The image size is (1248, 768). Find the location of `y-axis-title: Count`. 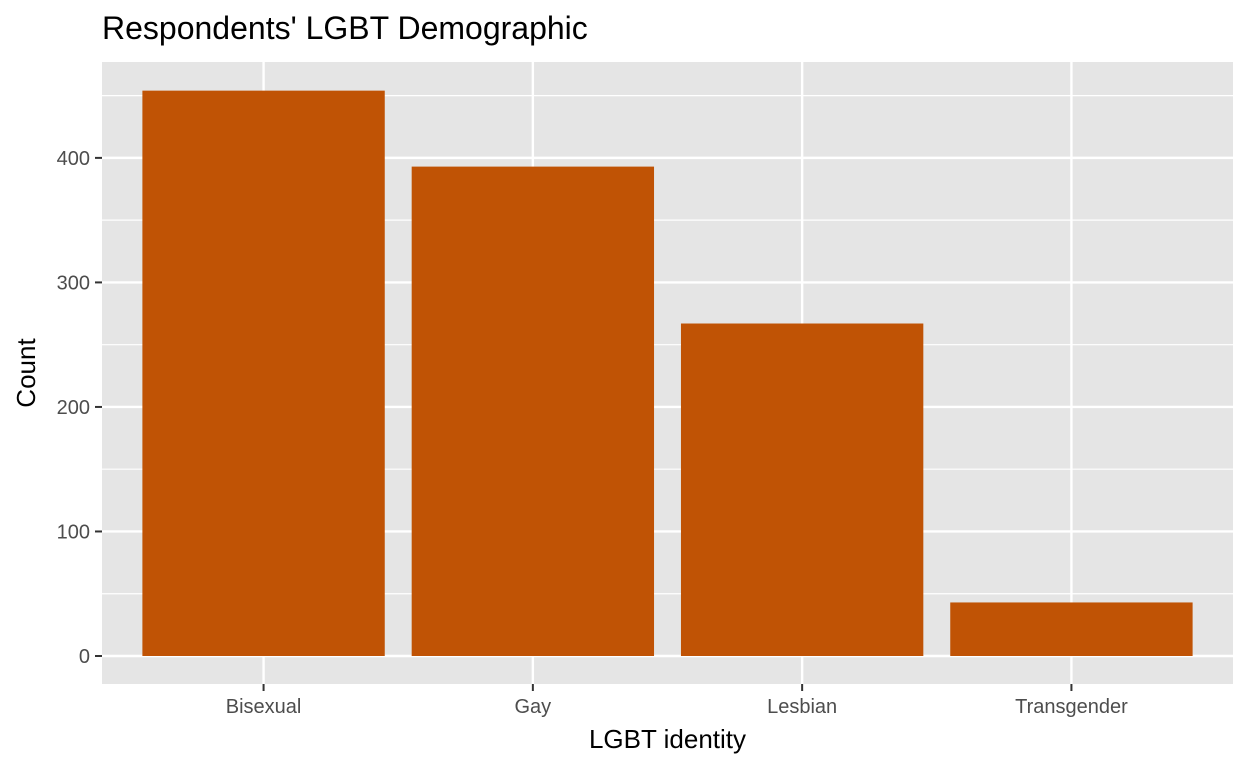

y-axis-title: Count is located at coordinates (26, 373).